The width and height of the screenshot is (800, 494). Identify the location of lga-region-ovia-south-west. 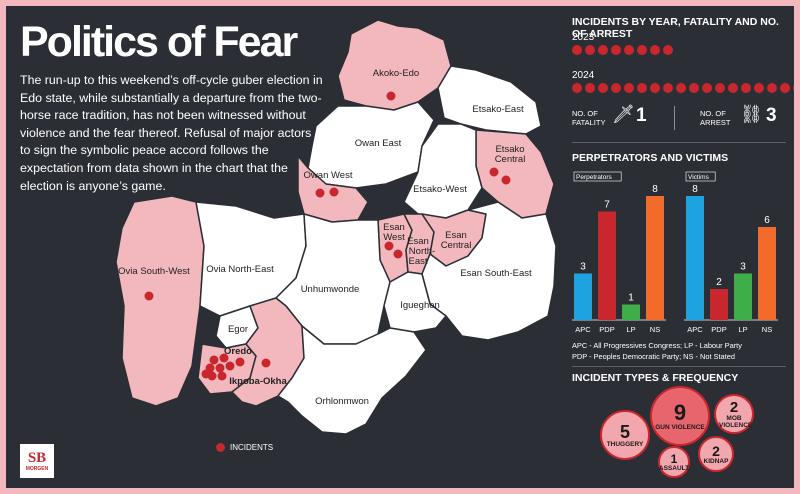
(160, 301).